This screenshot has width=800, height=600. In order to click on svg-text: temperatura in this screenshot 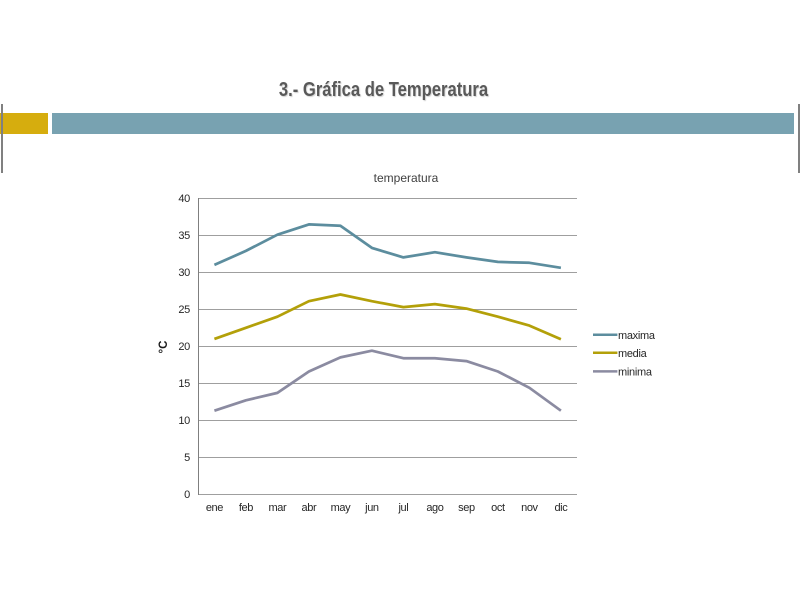, I will do `click(406, 178)`.